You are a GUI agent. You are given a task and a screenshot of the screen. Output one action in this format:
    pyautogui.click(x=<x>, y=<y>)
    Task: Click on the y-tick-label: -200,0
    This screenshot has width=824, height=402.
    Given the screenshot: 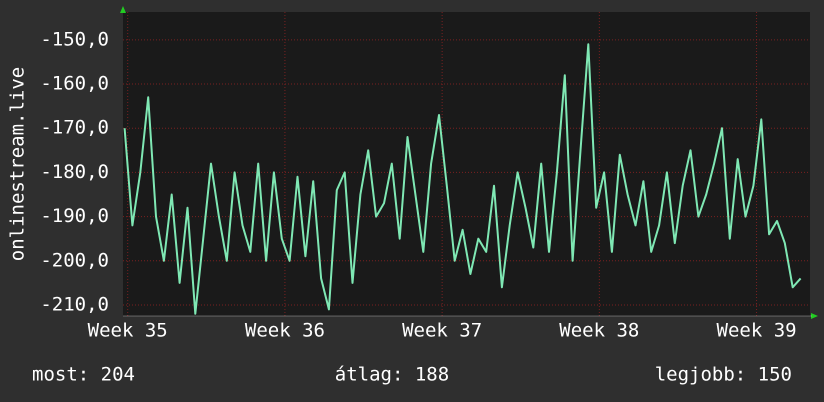 What is the action you would take?
    pyautogui.click(x=74, y=260)
    